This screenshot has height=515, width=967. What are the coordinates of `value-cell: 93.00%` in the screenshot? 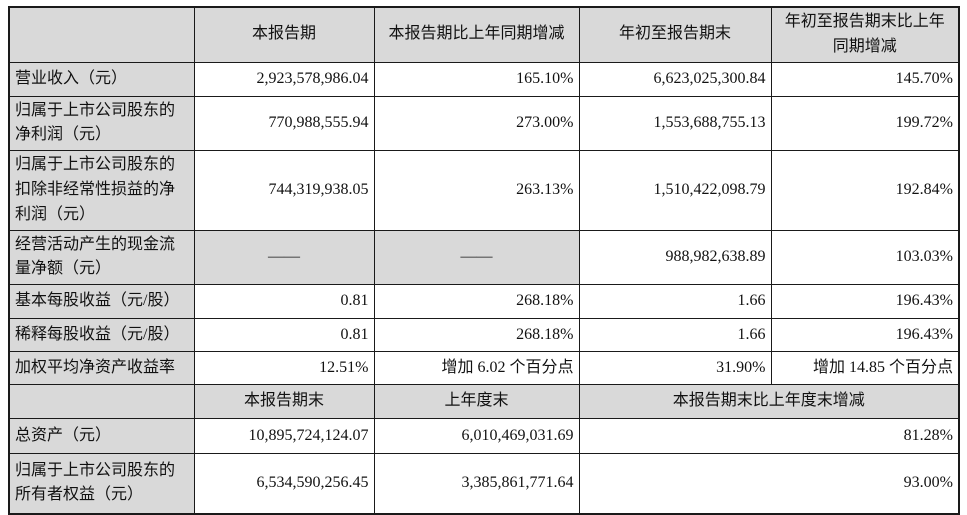 It's located at (769, 484).